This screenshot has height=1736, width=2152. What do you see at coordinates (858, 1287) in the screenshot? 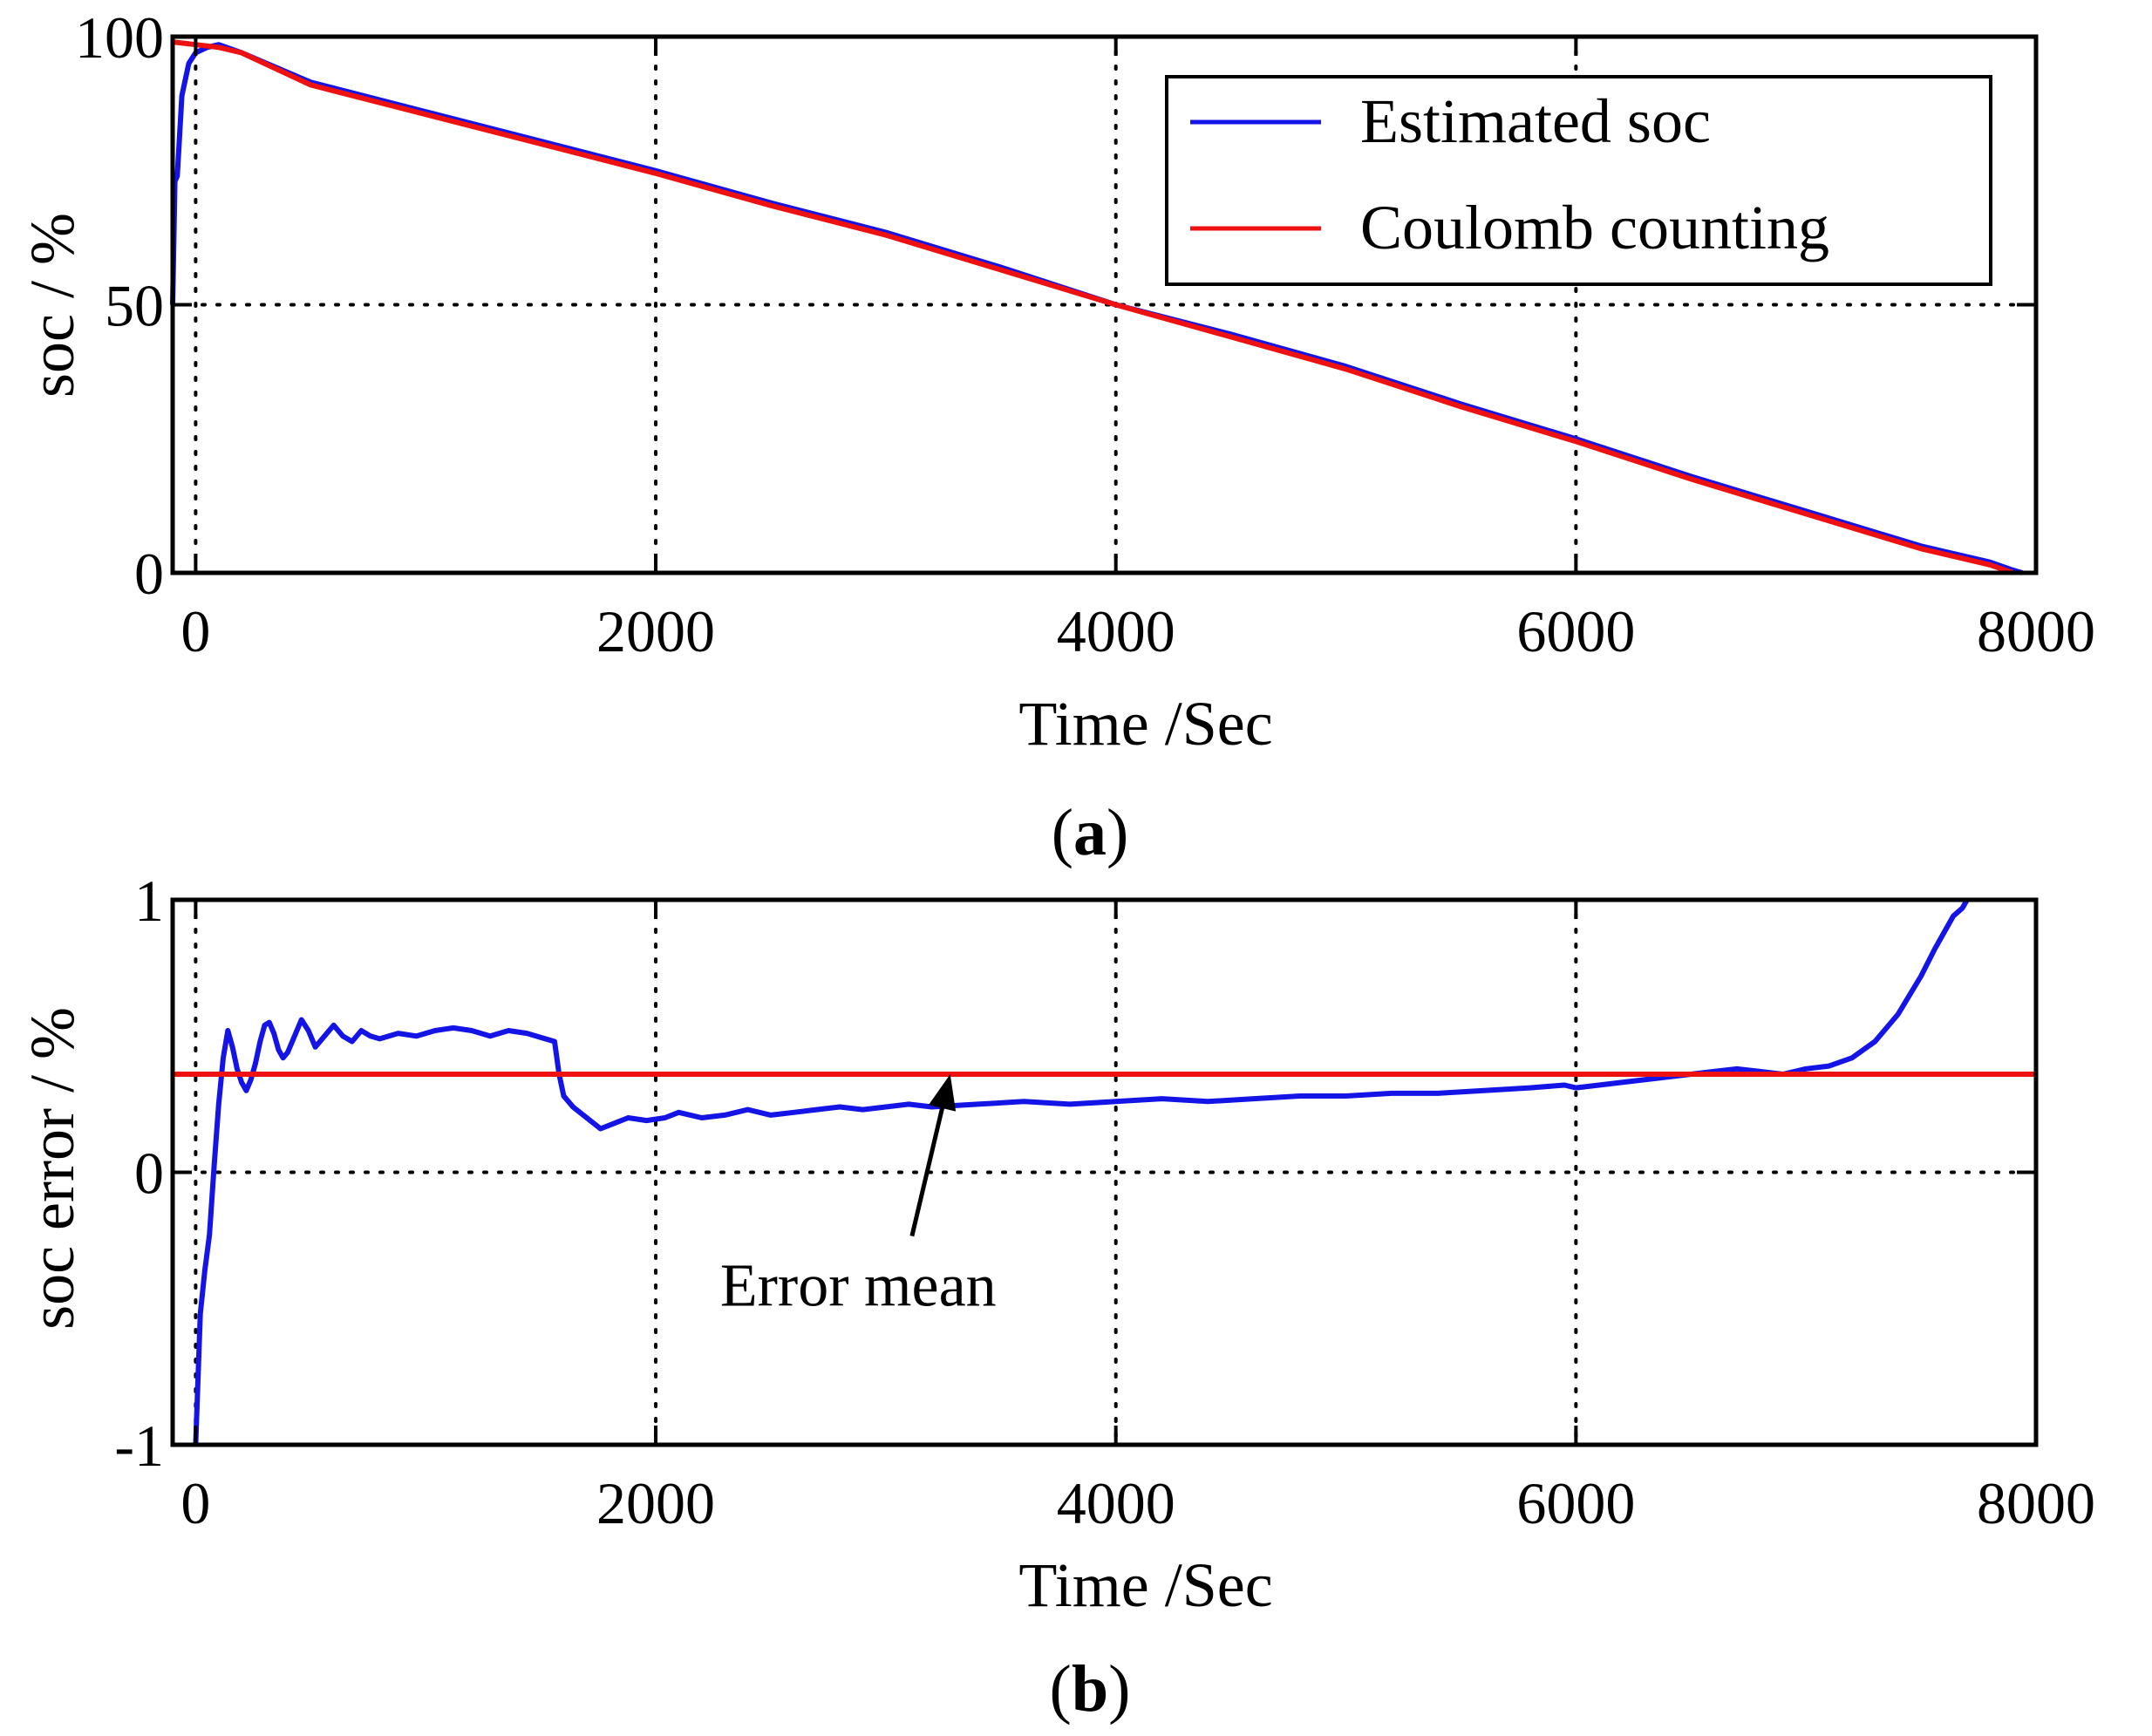
I see `annotation-text: Error mean` at bounding box center [858, 1287].